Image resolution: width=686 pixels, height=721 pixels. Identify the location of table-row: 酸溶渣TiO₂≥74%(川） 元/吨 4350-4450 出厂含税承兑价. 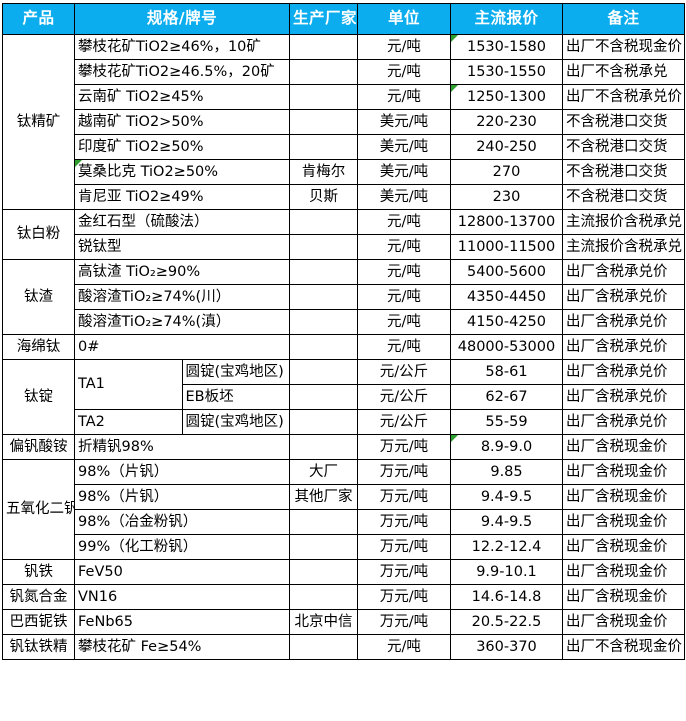
(344, 297).